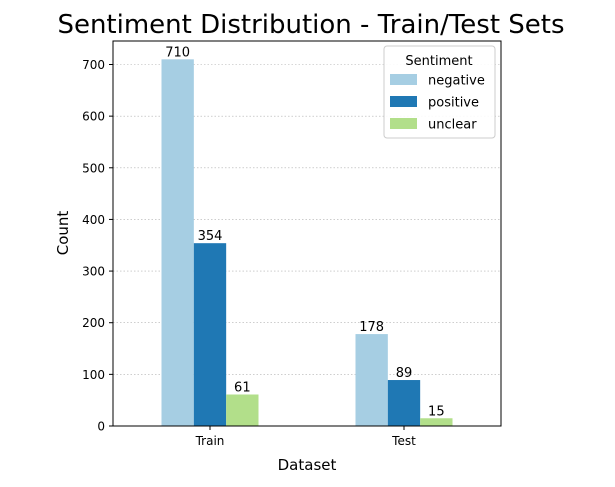 The image size is (615, 487). What do you see at coordinates (403, 79) in the screenshot?
I see `legend-swatch-negative` at bounding box center [403, 79].